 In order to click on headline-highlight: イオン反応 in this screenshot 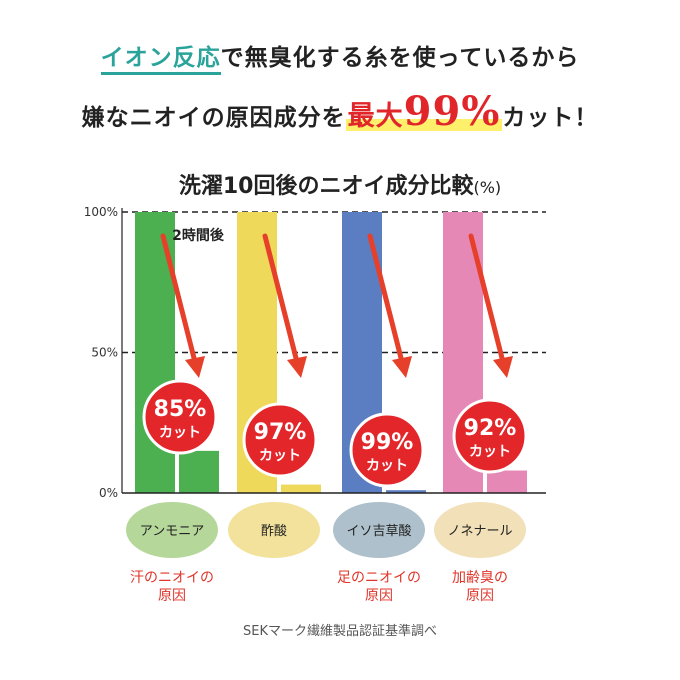, I will do `click(160, 59)`.